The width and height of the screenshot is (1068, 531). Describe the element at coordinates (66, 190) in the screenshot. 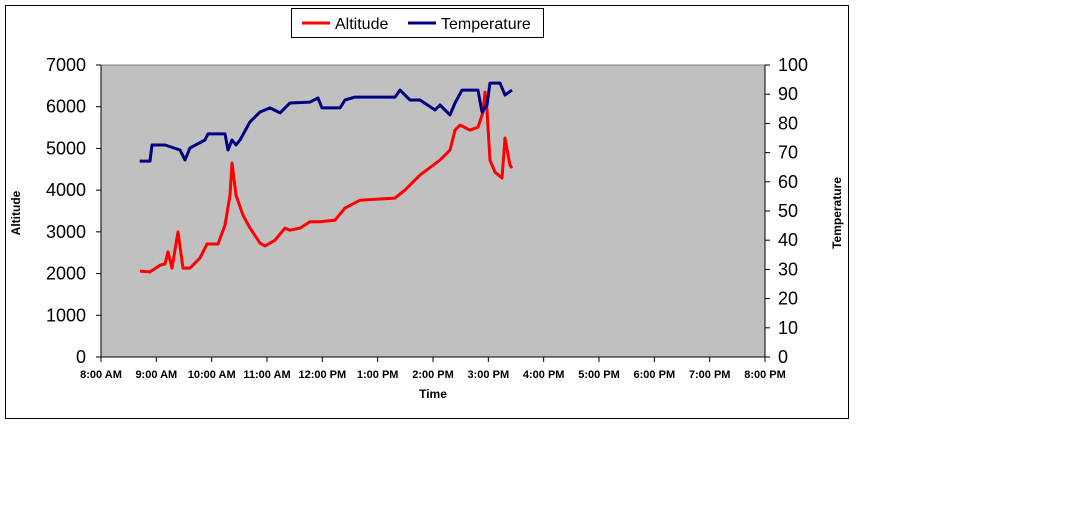

I see `y-tick-label: 4000` at that location.